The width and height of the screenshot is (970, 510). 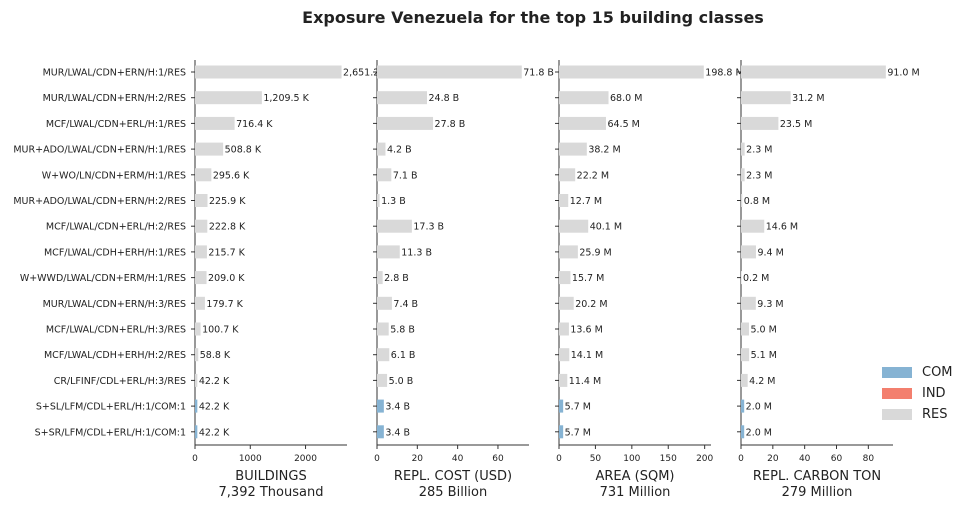 I want to click on data-label: 31.2 M, so click(x=808, y=98).